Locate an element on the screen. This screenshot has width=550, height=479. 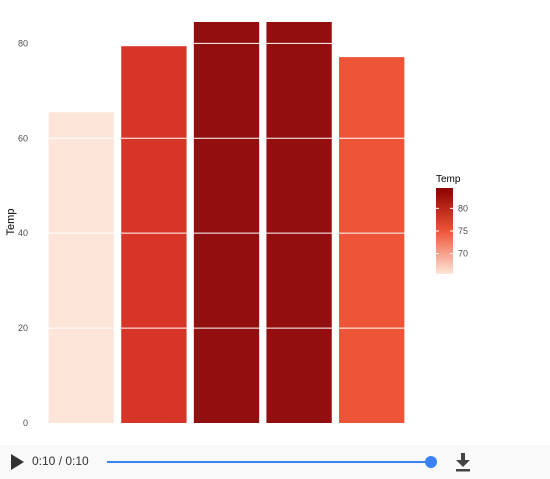
y-tick-label-40: 40 is located at coordinates (23, 233).